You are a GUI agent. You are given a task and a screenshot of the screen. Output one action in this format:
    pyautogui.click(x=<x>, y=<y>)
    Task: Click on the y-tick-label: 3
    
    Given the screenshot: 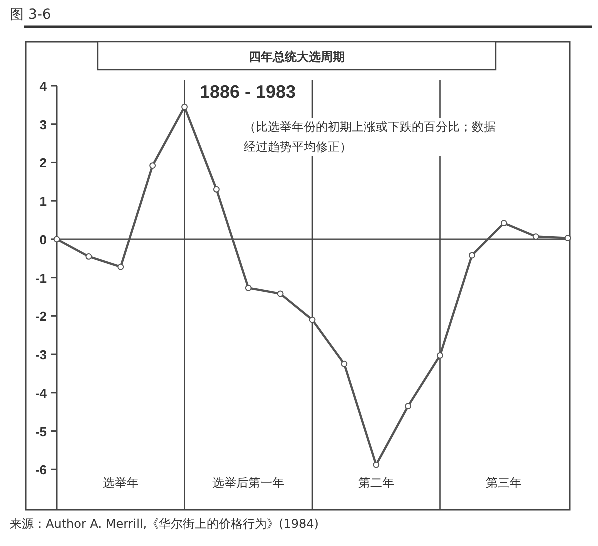 What is the action you would take?
    pyautogui.click(x=43, y=124)
    